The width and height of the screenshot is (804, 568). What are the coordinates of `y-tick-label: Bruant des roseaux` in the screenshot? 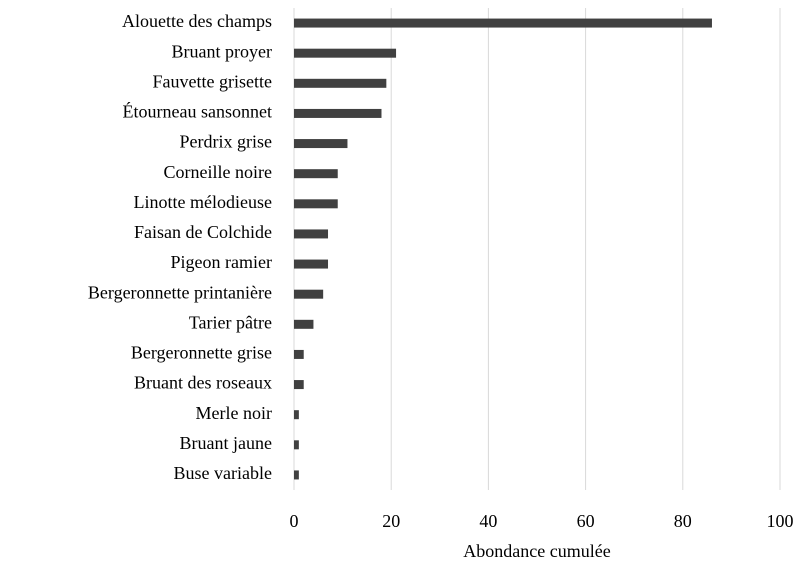 It's located at (203, 383).